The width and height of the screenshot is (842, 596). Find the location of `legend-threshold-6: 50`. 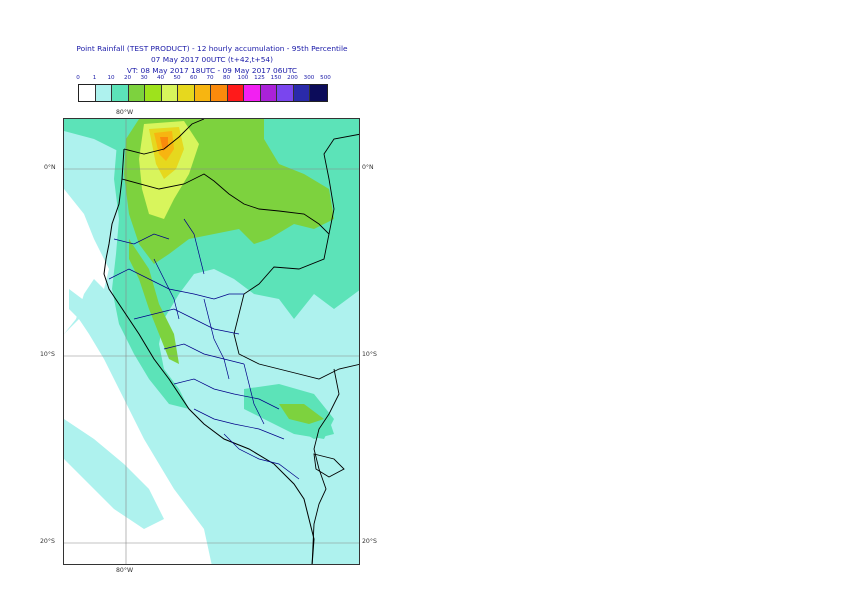

legend-threshold-6: 50 is located at coordinates (177, 78).